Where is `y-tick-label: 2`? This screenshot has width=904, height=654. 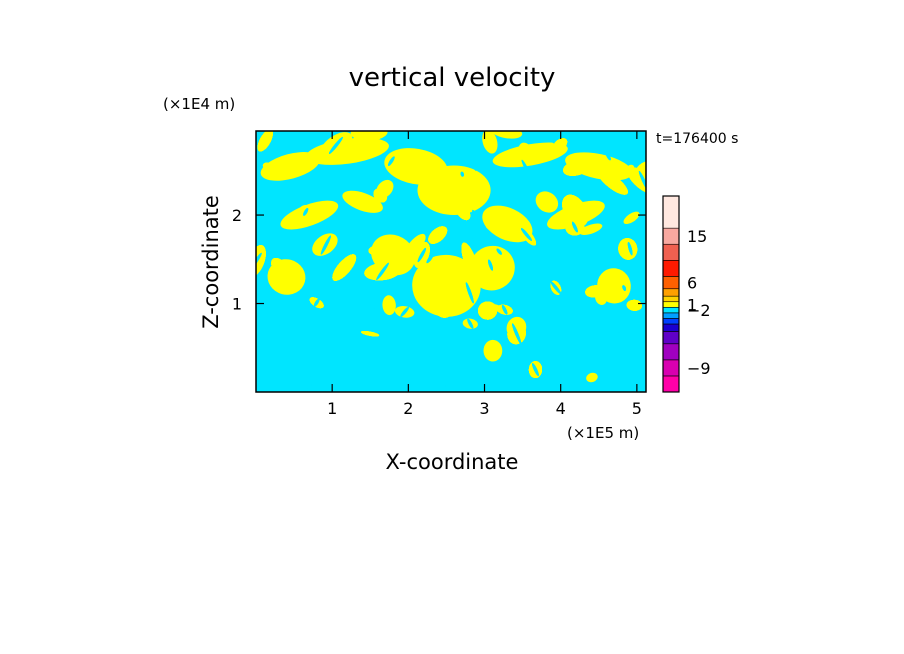
y-tick-label: 2 is located at coordinates (237, 215).